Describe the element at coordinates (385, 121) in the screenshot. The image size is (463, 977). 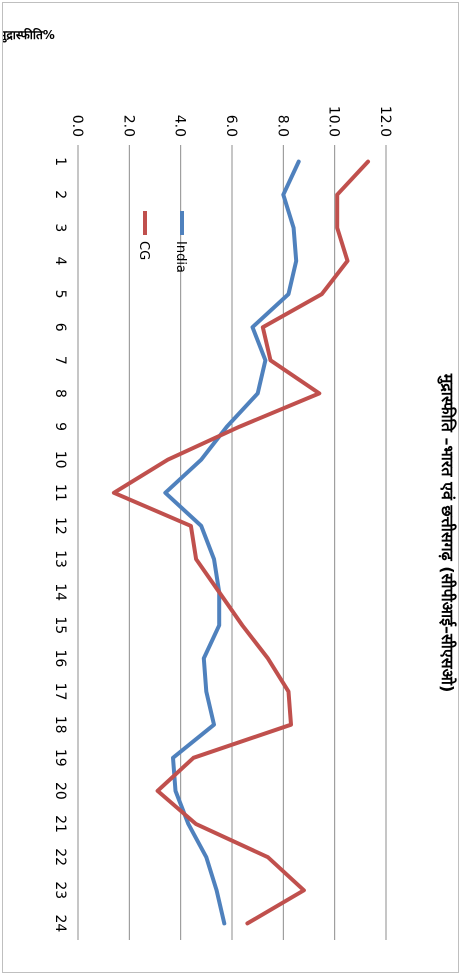
I see `y-tick-label: 12.0` at that location.